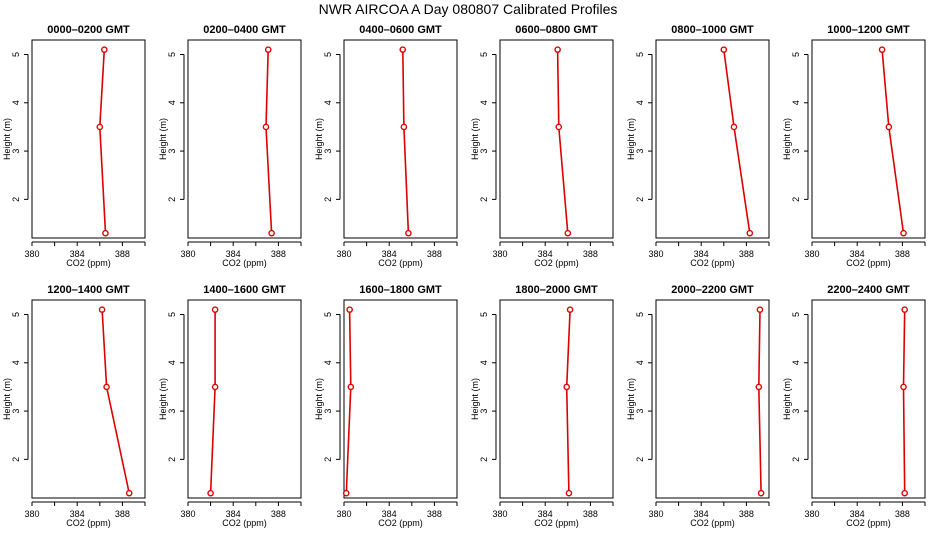 Image resolution: width=936 pixels, height=540 pixels. I want to click on panel-title: 1600–1800 GMT, so click(400, 290).